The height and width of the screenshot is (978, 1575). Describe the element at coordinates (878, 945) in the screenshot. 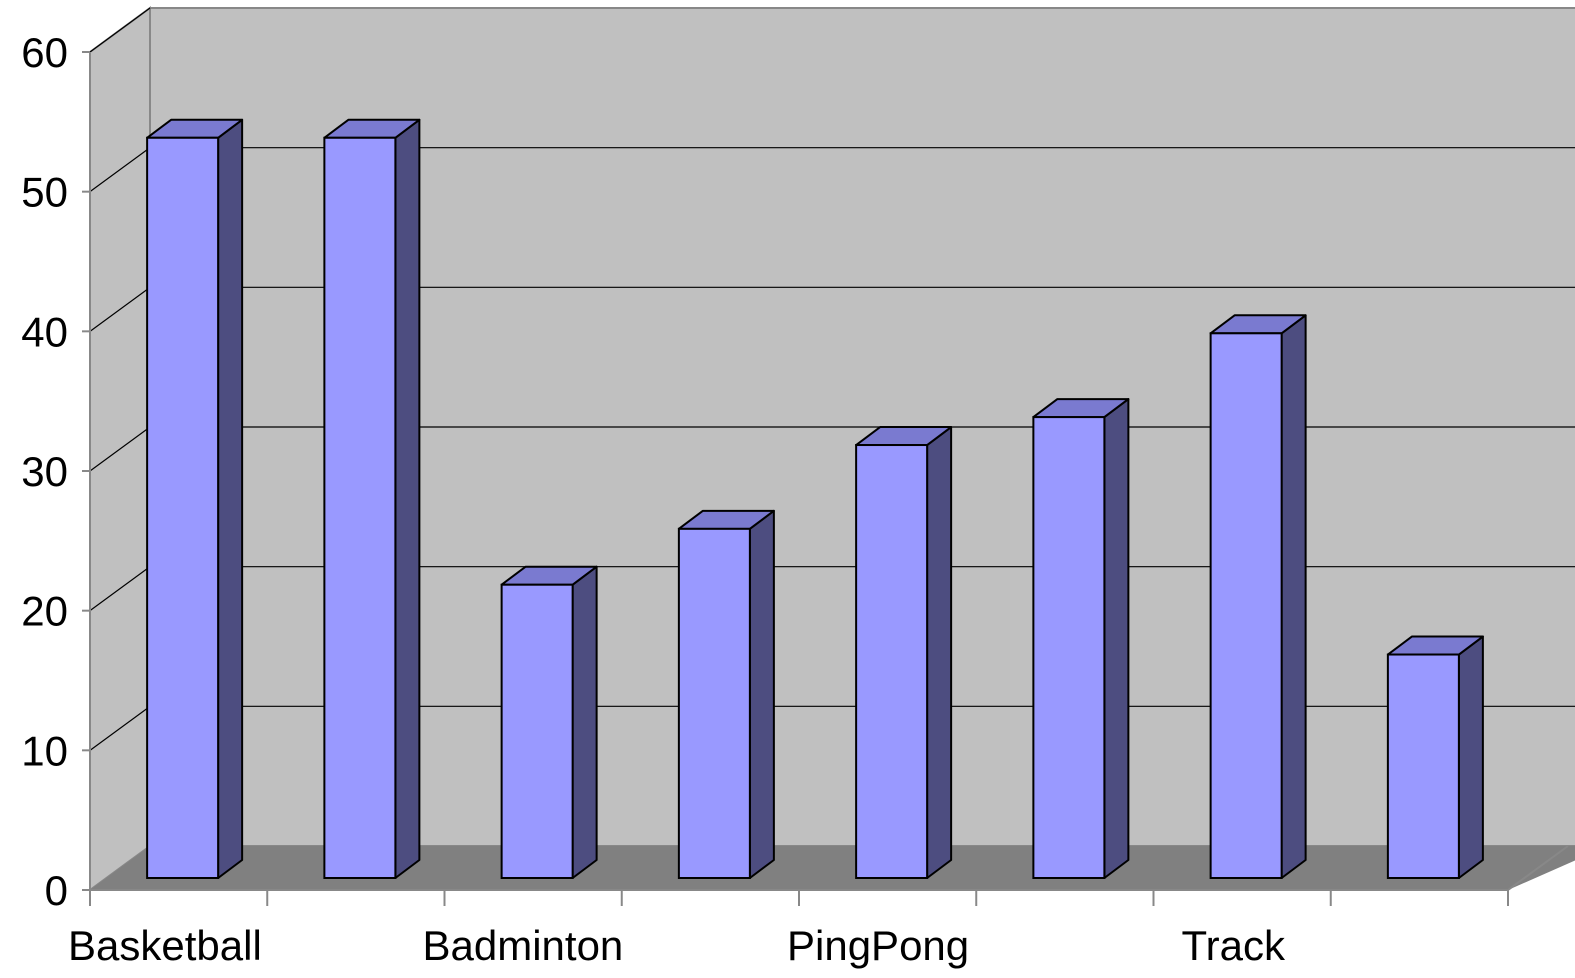

I see `x-category-label: PingPong` at that location.